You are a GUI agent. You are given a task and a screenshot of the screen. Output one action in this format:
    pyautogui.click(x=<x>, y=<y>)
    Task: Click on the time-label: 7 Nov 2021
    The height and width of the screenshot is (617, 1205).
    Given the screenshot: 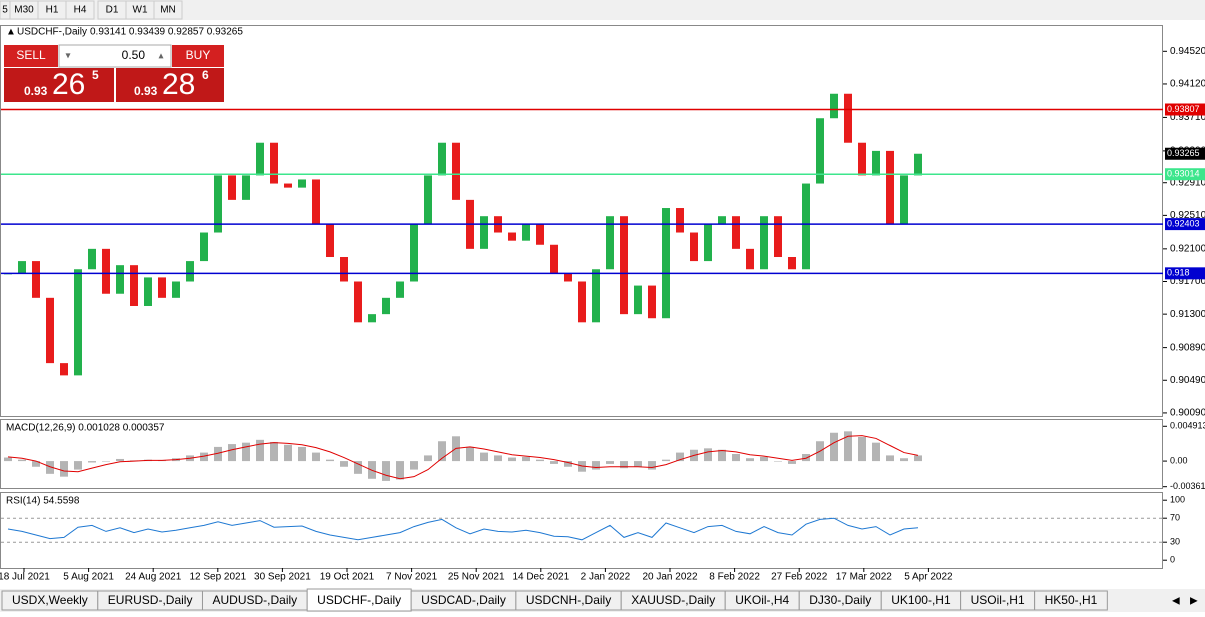 What is the action you would take?
    pyautogui.click(x=412, y=577)
    